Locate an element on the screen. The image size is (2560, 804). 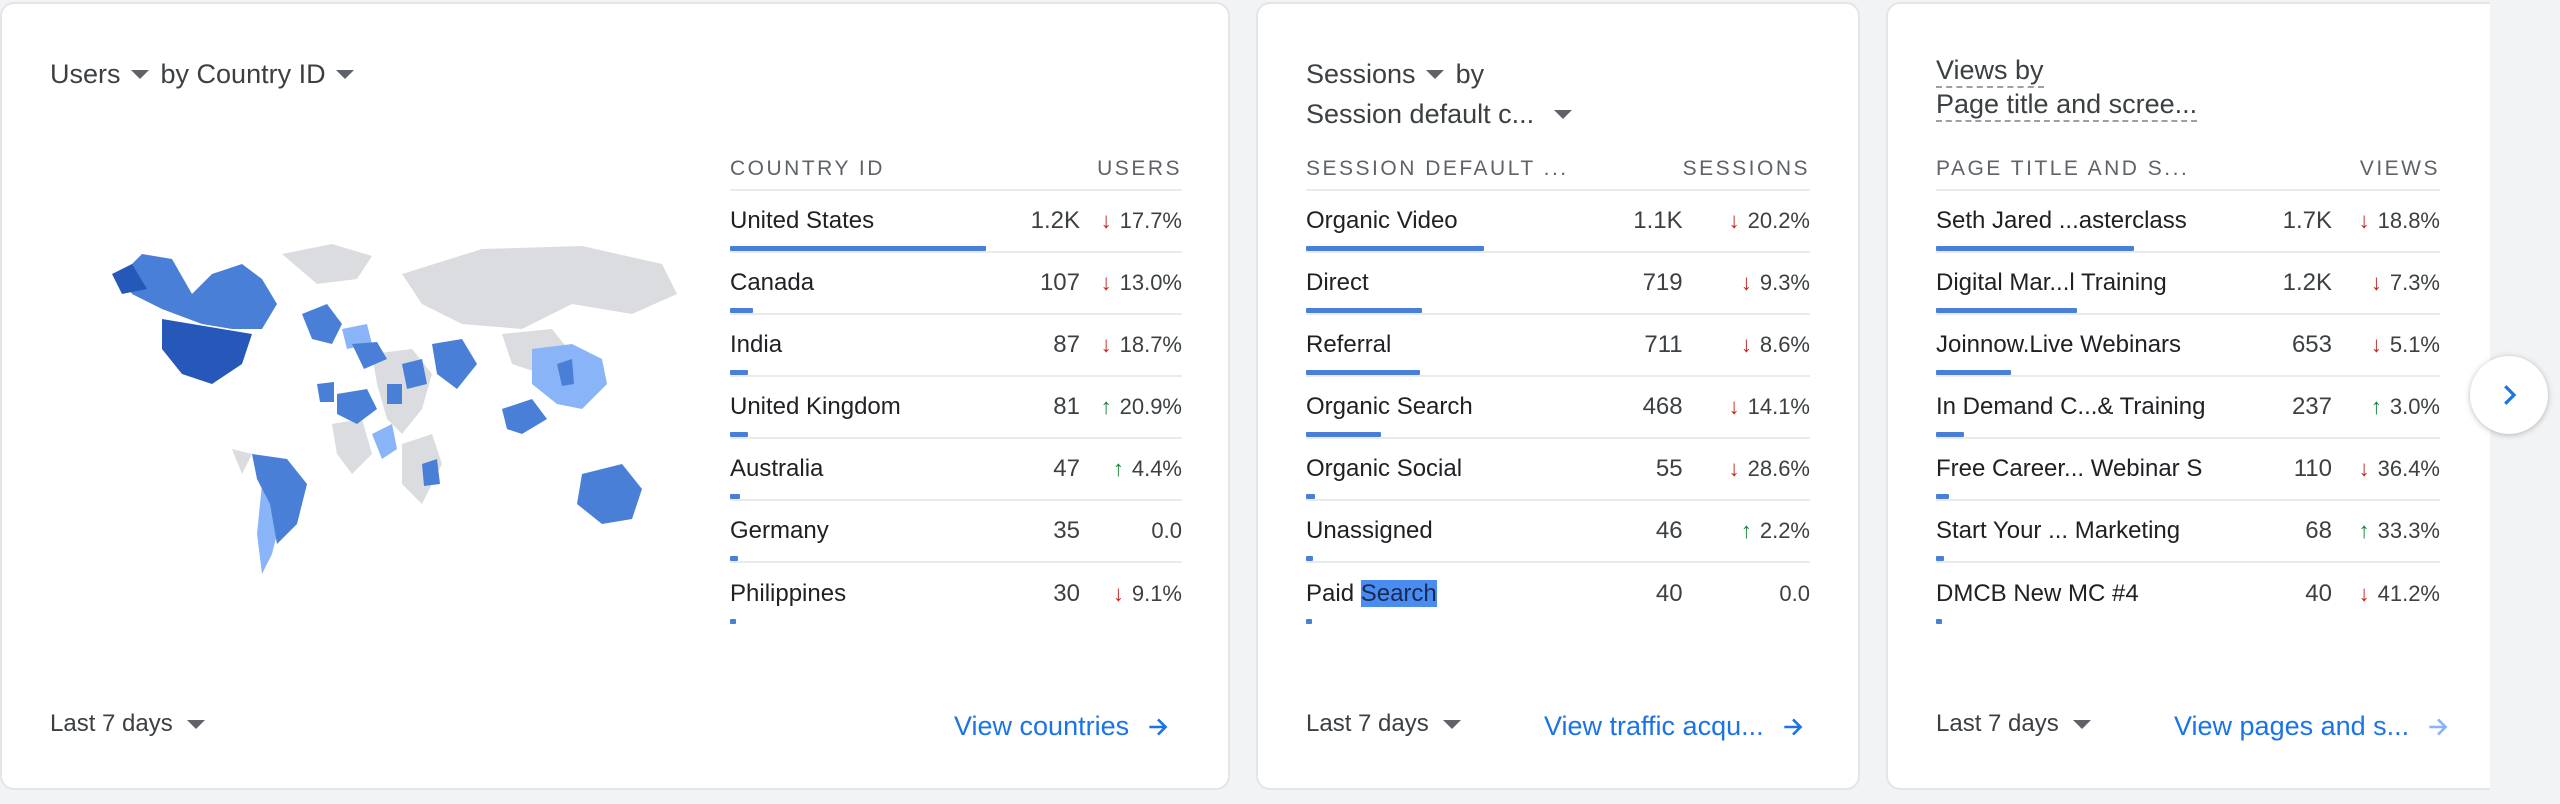
row-label: Start Your ... Marketing is located at coordinates (2058, 530).